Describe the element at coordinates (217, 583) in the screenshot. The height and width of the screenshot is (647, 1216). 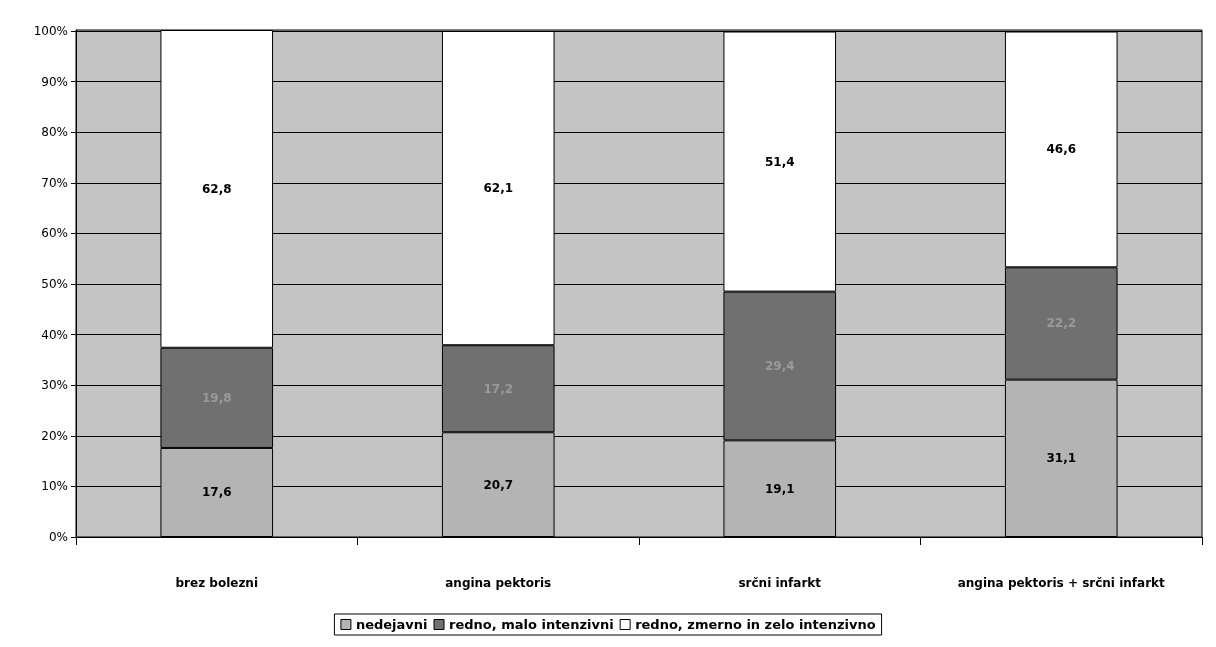
I see `x-tick-label: brez bolezni` at that location.